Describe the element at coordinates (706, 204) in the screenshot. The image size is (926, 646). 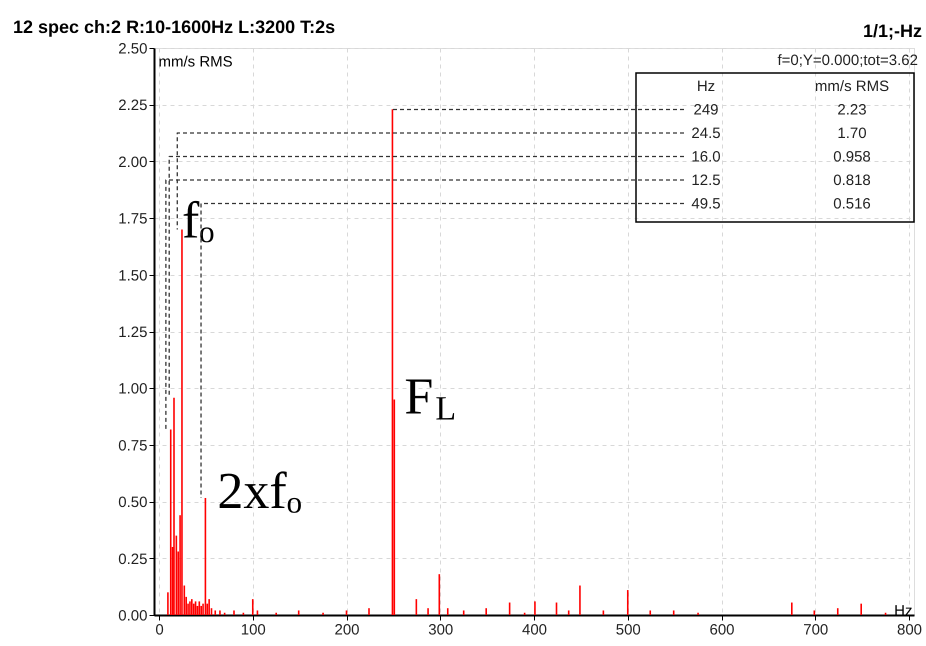
I see `annotation: 49.5` at that location.